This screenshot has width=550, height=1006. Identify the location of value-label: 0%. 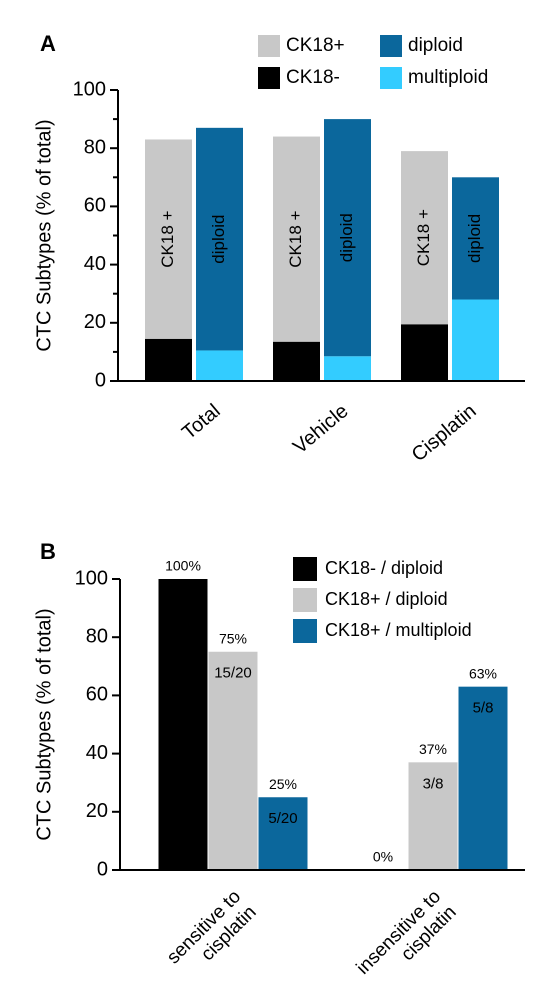
(383, 857).